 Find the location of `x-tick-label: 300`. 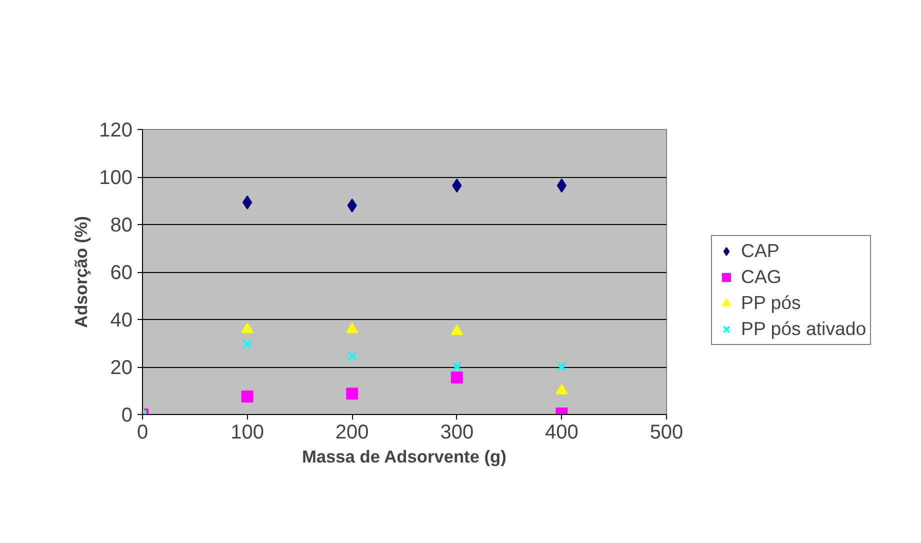

x-tick-label: 300 is located at coordinates (457, 433).